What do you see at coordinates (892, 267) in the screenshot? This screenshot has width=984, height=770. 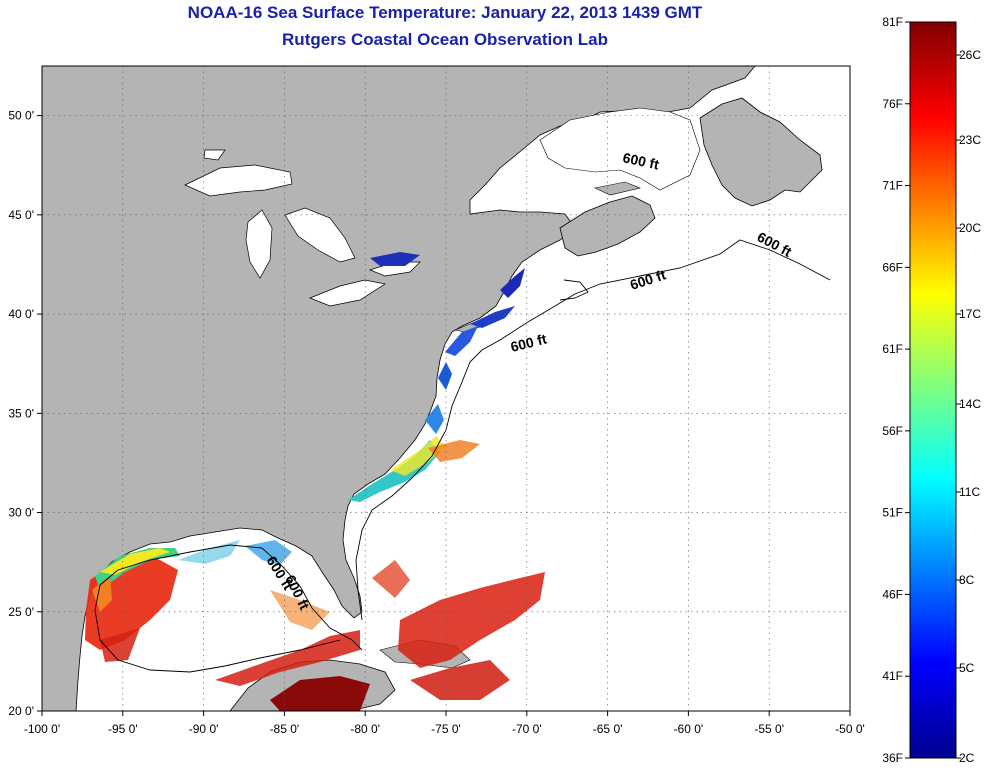 I see `colorbar-f-label: 66F` at bounding box center [892, 267].